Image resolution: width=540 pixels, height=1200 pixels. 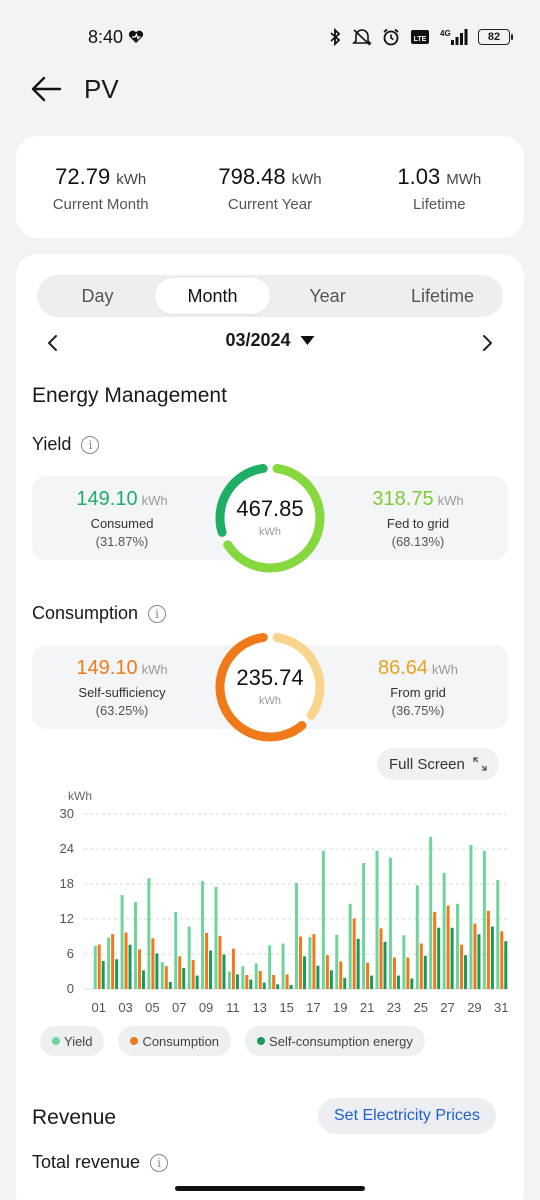 I want to click on back-arrow-icon, so click(x=47, y=89).